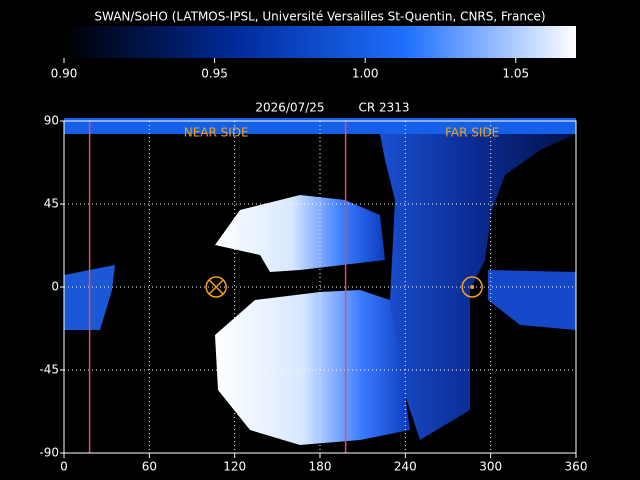 Image resolution: width=640 pixels, height=480 pixels. Describe the element at coordinates (64, 74) in the screenshot. I see `colorbar-tick-label: 0.90` at that location.